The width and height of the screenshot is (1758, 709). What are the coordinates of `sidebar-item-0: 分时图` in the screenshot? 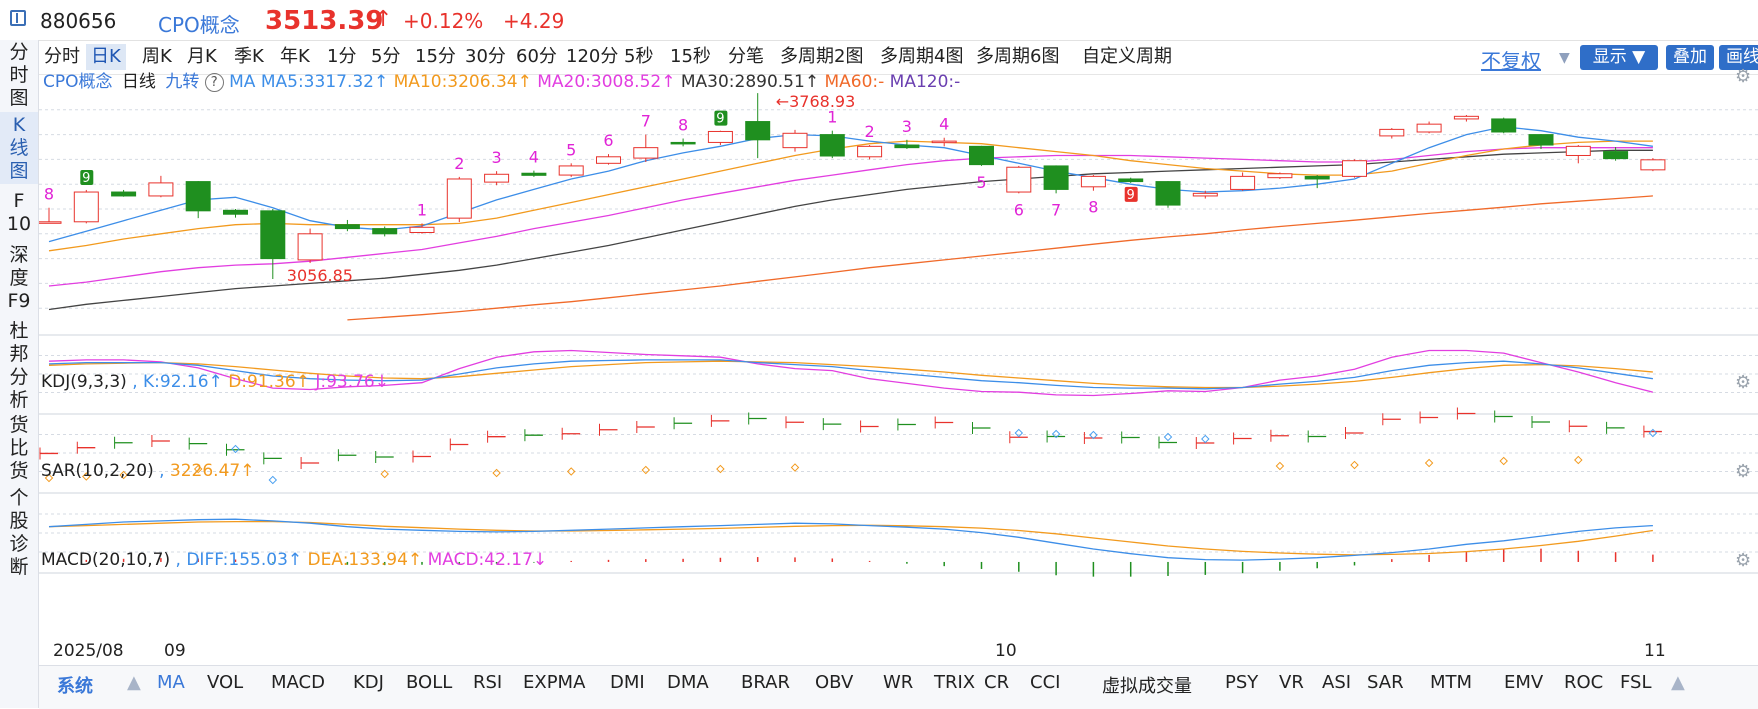 It's located at (19, 75).